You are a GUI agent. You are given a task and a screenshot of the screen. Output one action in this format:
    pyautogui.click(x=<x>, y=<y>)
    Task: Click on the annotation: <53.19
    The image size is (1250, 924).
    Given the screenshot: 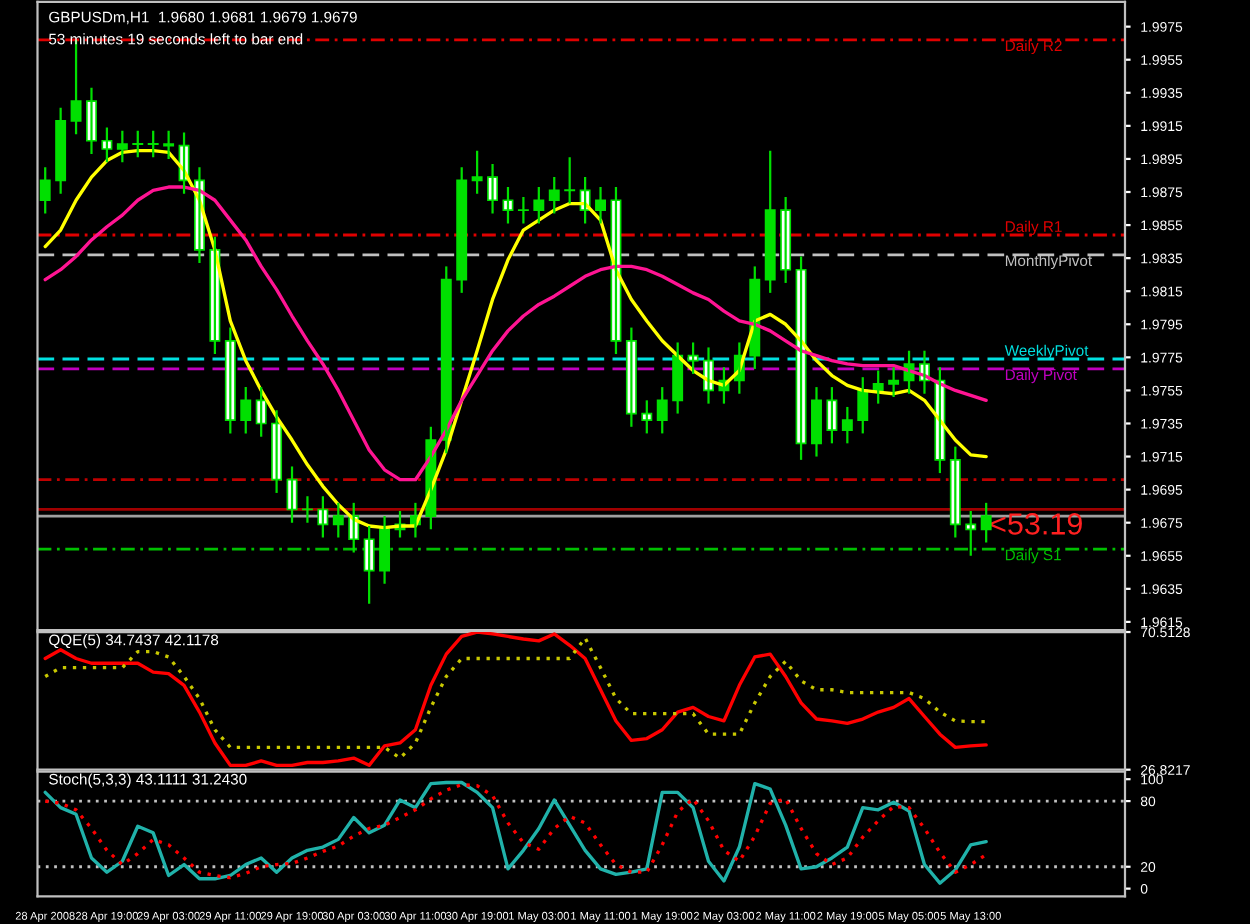 What is the action you would take?
    pyautogui.click(x=1036, y=524)
    